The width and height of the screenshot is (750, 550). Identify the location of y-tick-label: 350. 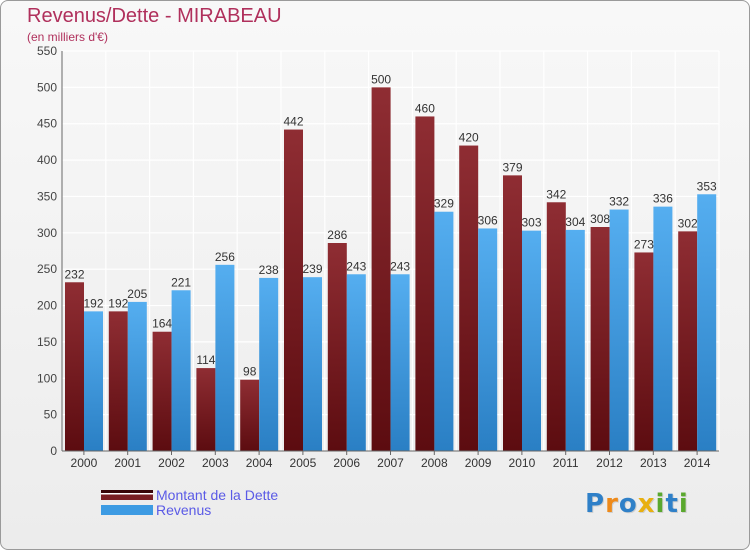
(47, 196).